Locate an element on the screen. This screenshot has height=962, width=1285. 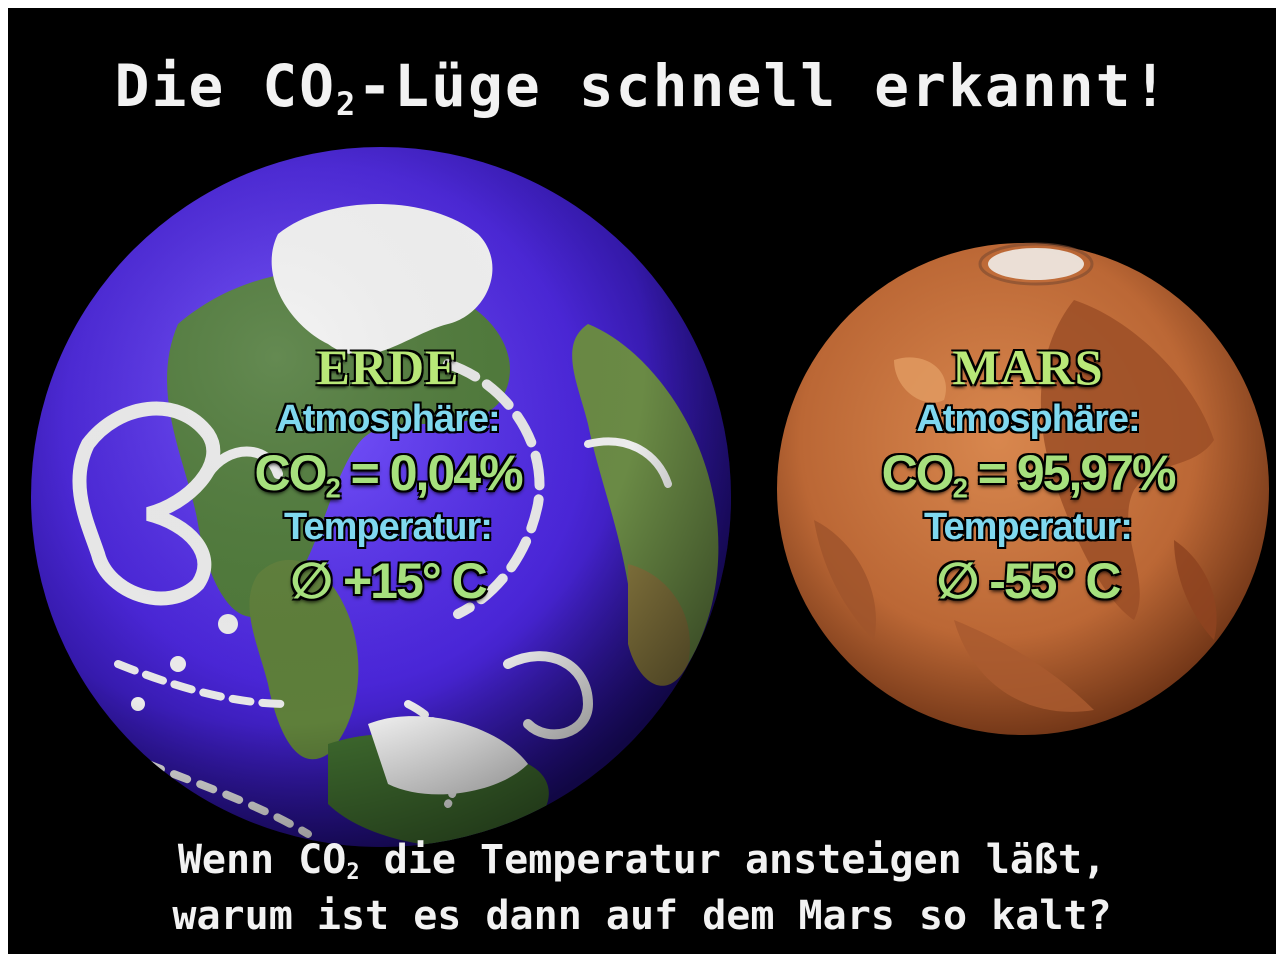
poster-title: Die CO2-Lüge schnell erkannt! is located at coordinates (642, 86).